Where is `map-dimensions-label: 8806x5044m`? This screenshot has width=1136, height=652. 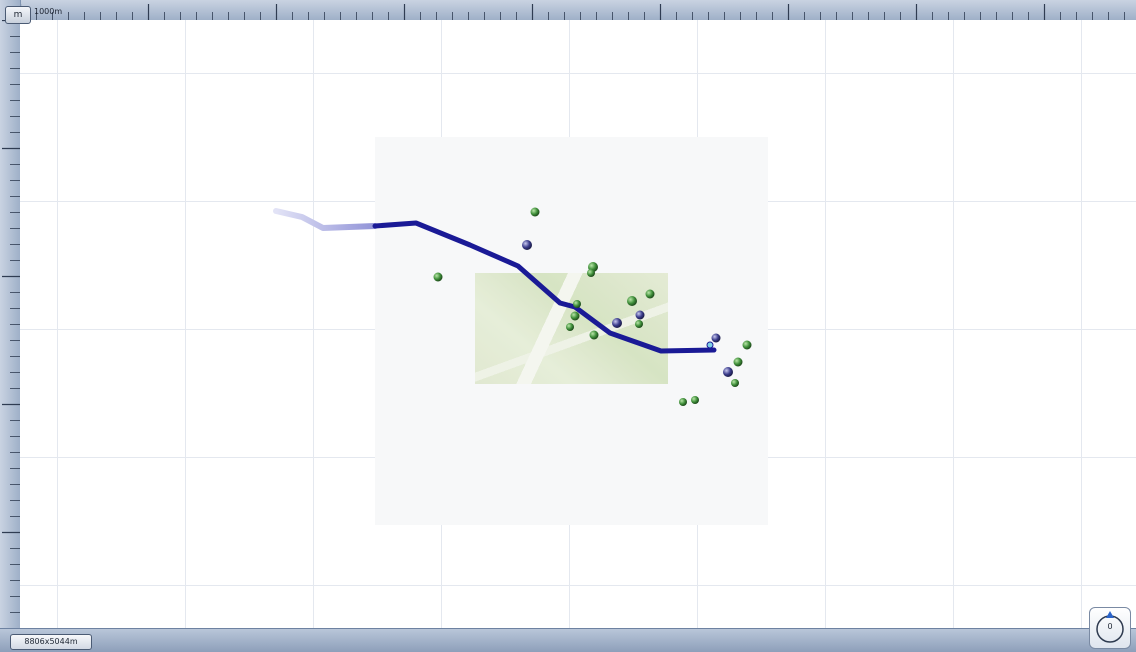
map-dimensions-label: 8806x5044m is located at coordinates (51, 642).